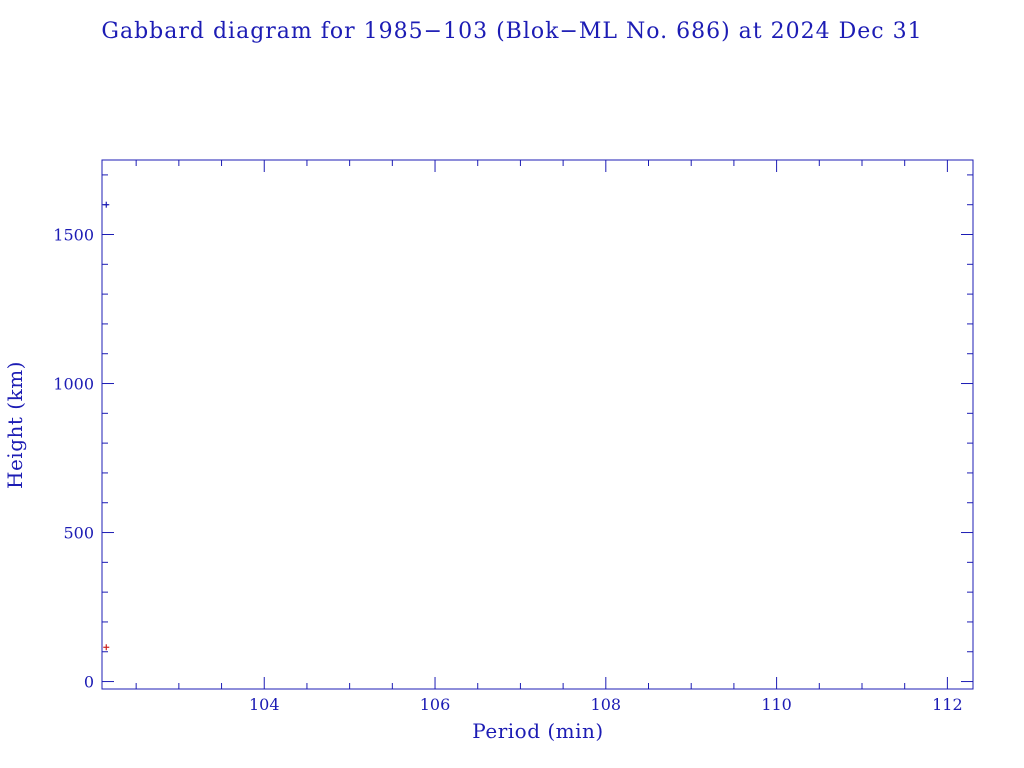 This screenshot has height=768, width=1024. What do you see at coordinates (89, 682) in the screenshot?
I see `y-tick-label: 0` at bounding box center [89, 682].